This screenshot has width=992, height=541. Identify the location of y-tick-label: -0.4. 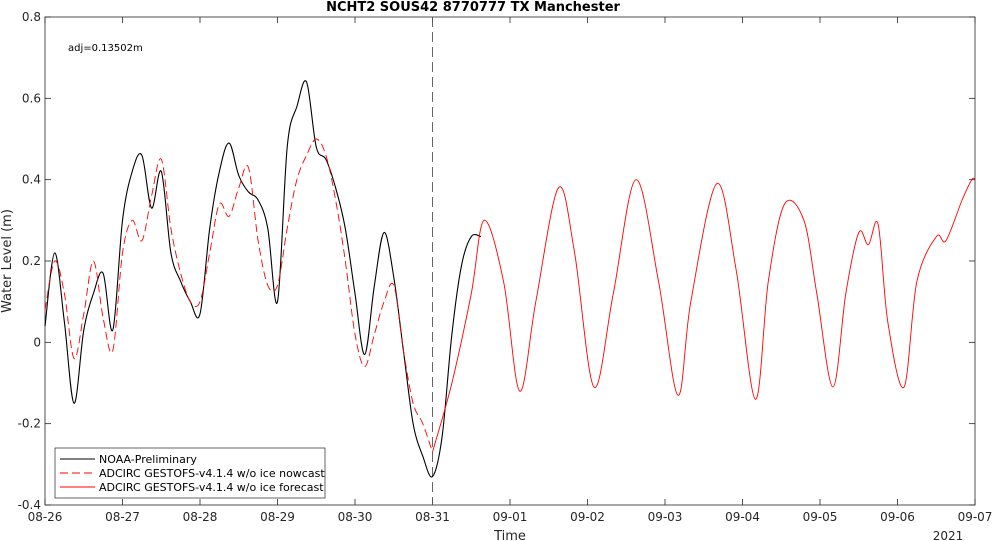
(29, 505).